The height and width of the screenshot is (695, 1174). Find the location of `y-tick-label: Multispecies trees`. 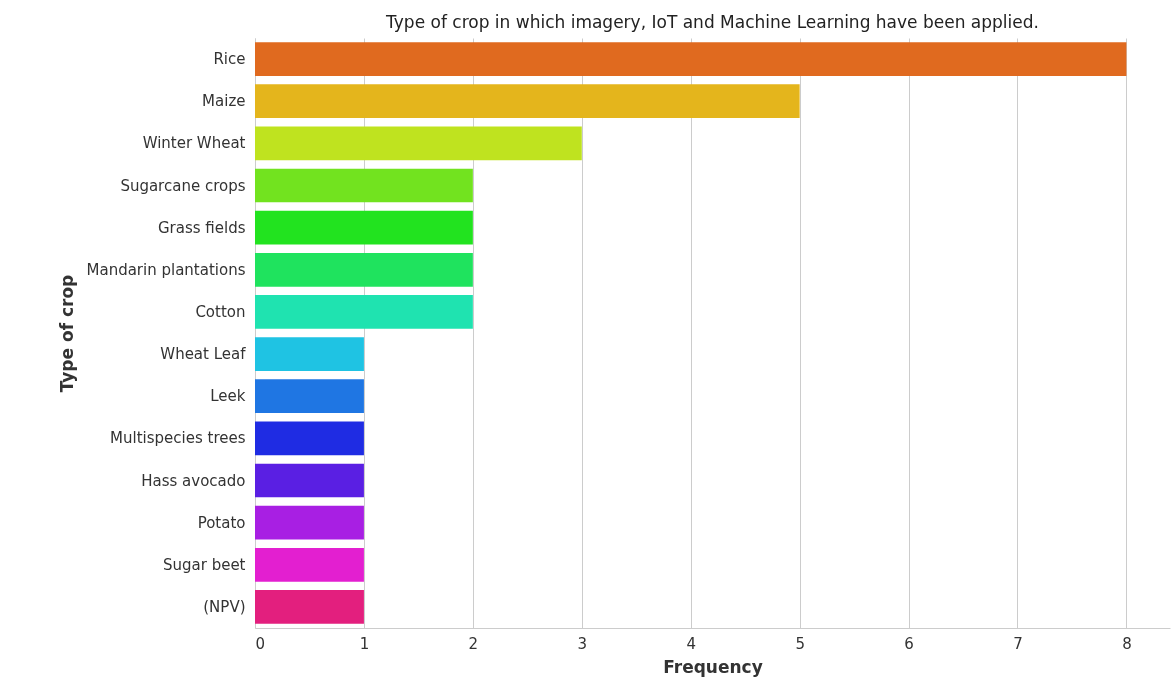

y-tick-label: Multispecies trees is located at coordinates (178, 438).